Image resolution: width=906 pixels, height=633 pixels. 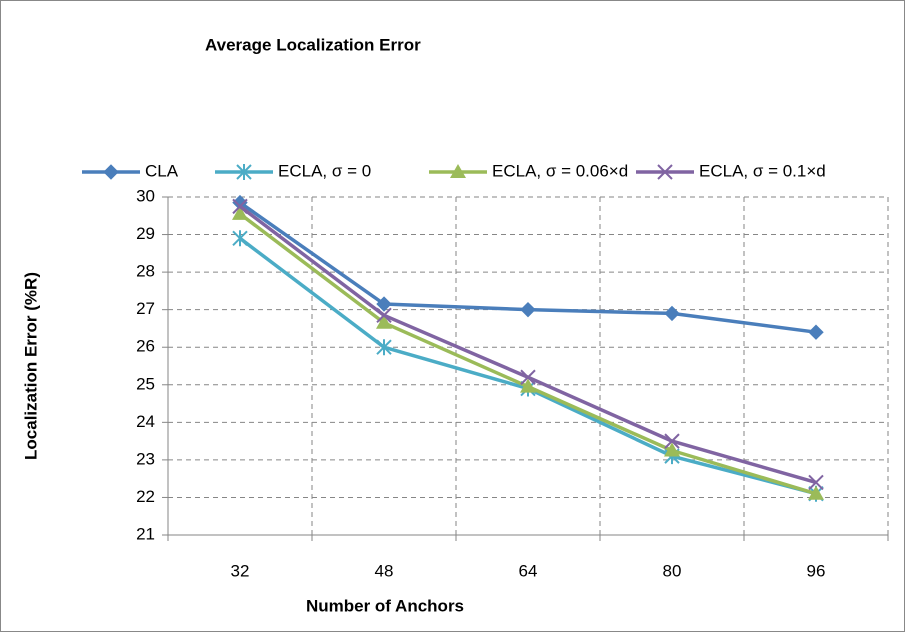 I want to click on y-tick-label: 21, so click(x=145, y=533).